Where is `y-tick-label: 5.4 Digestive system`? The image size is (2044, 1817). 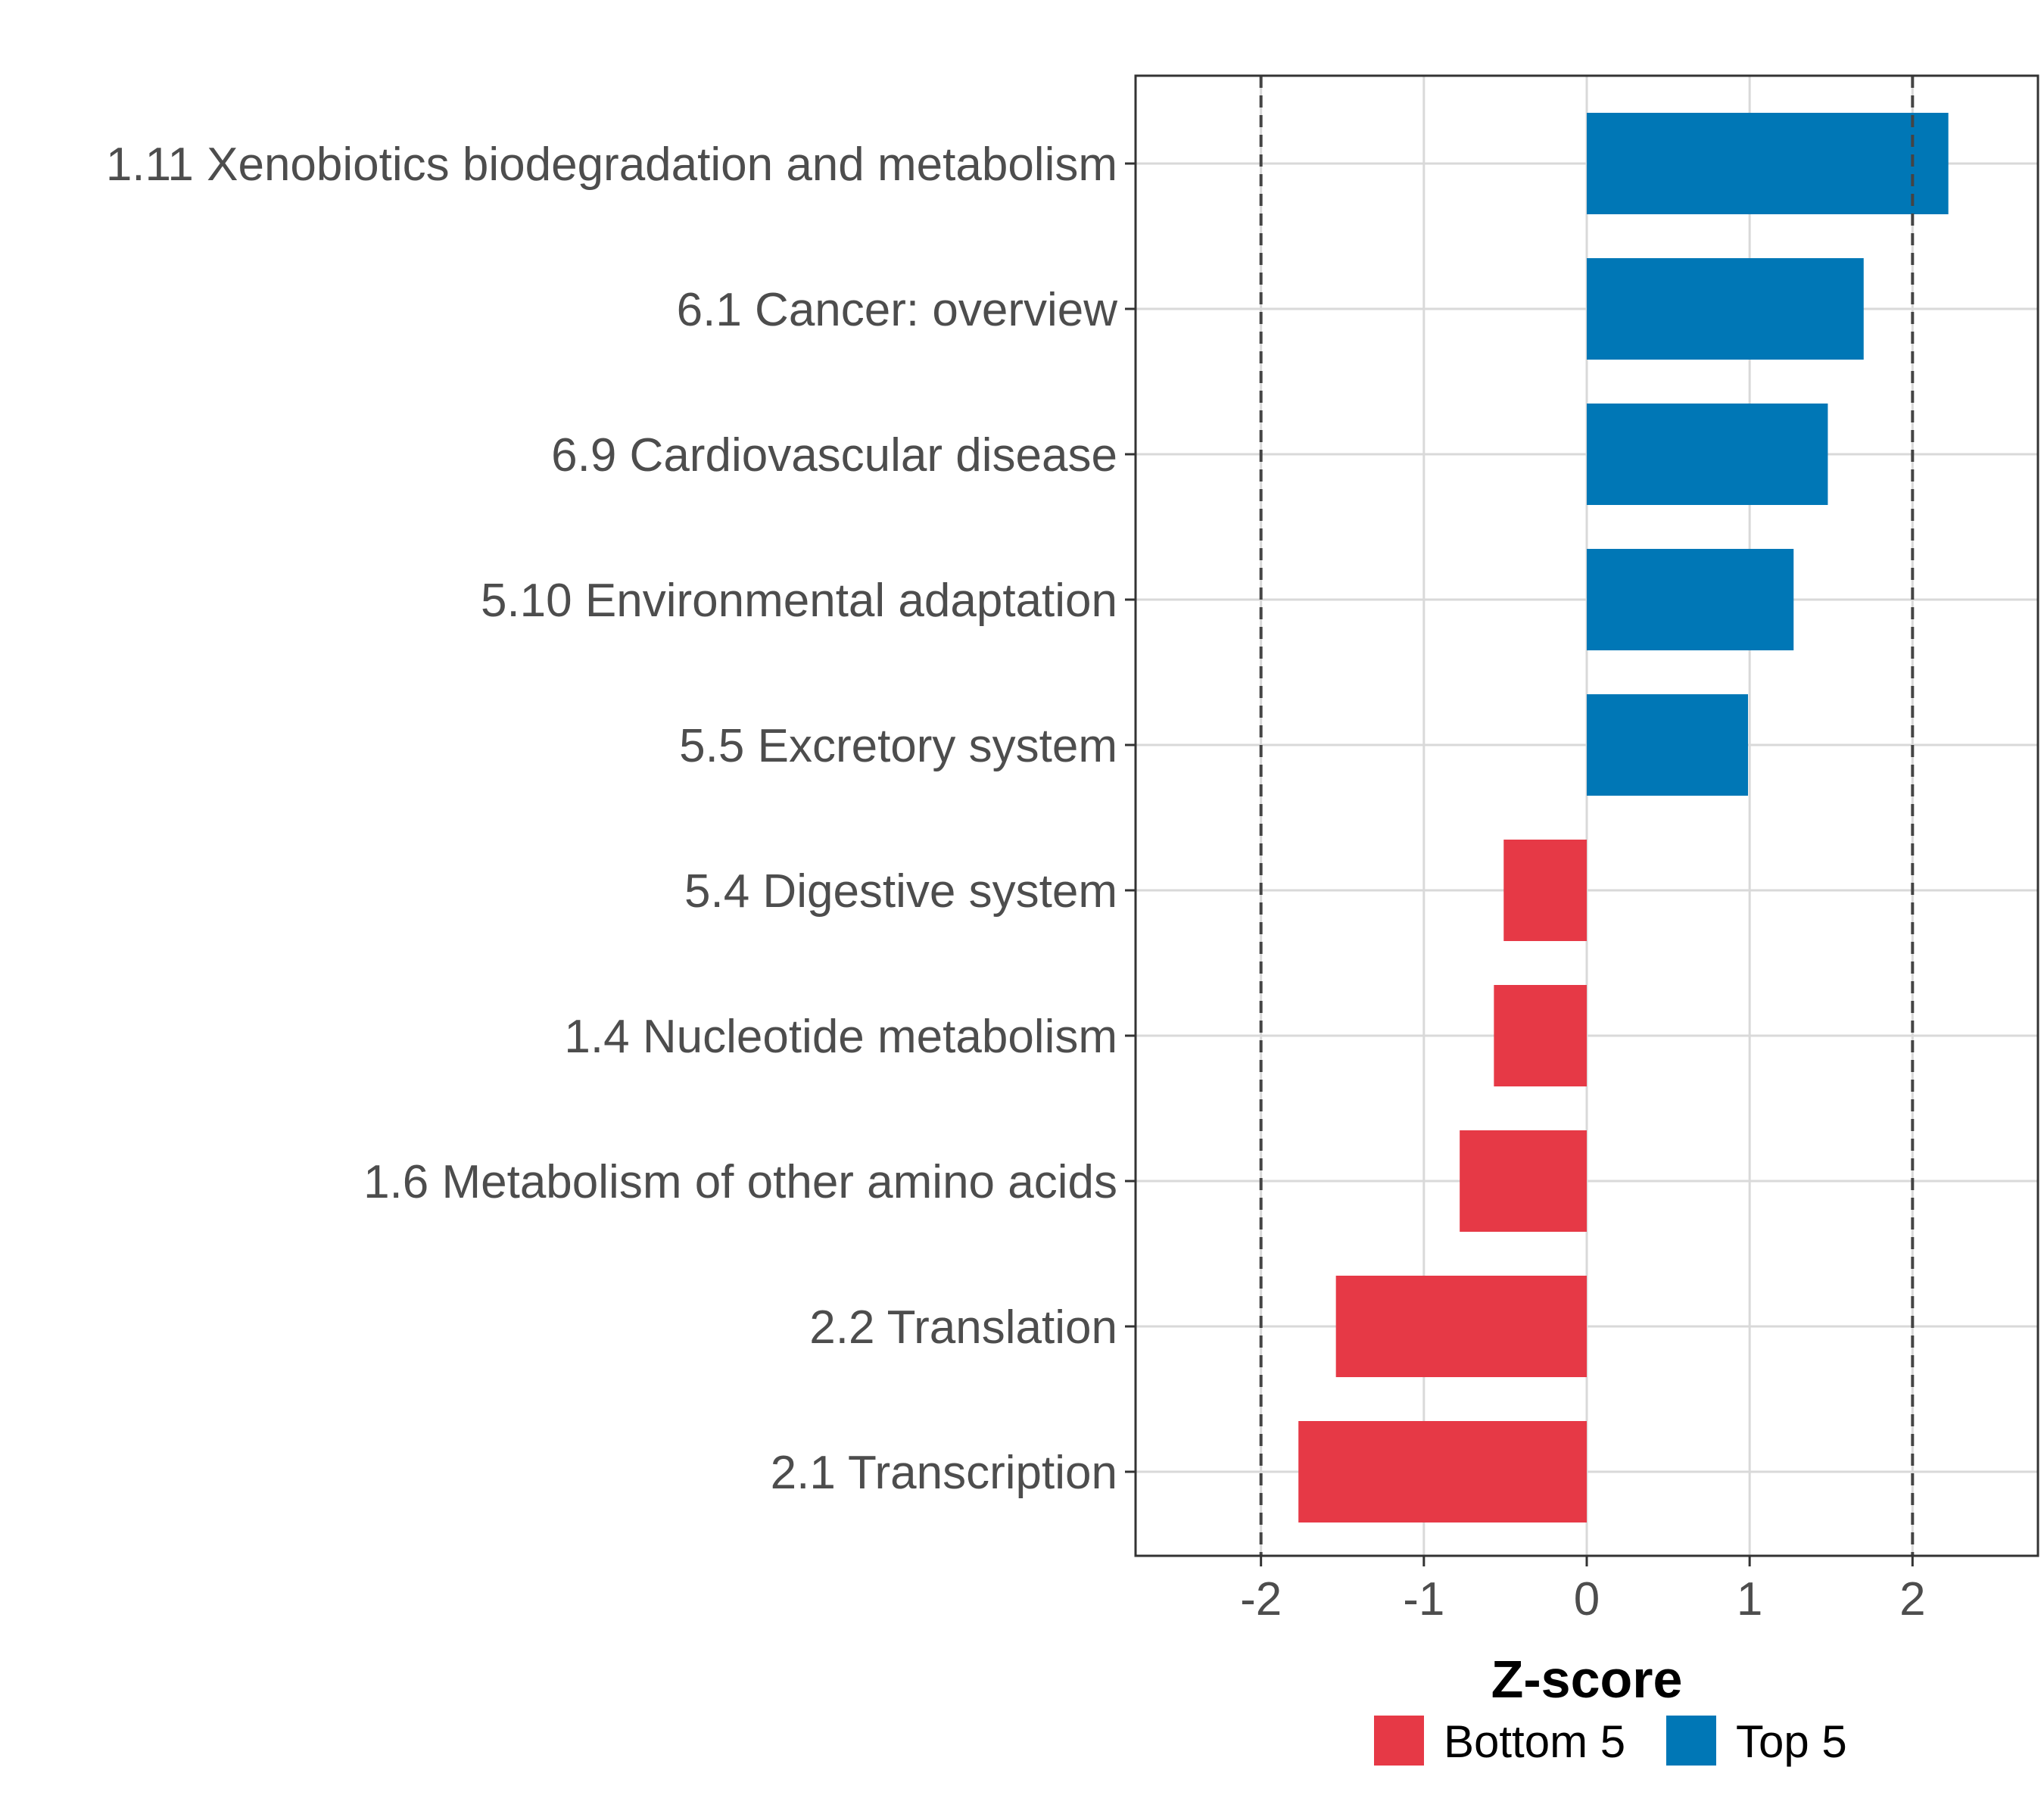
y-tick-label: 5.4 Digestive system is located at coordinates (900, 891).